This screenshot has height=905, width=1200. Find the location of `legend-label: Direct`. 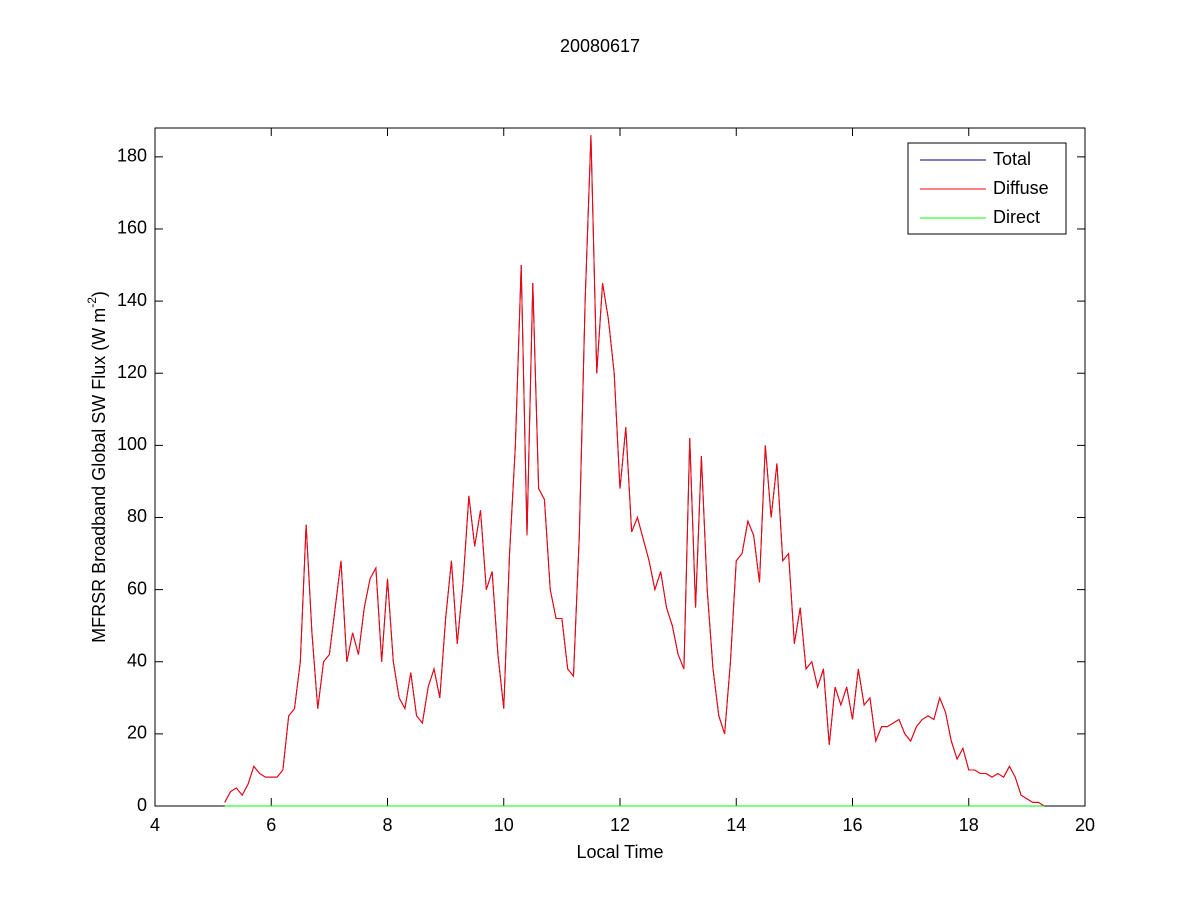

legend-label: Direct is located at coordinates (1016, 217).